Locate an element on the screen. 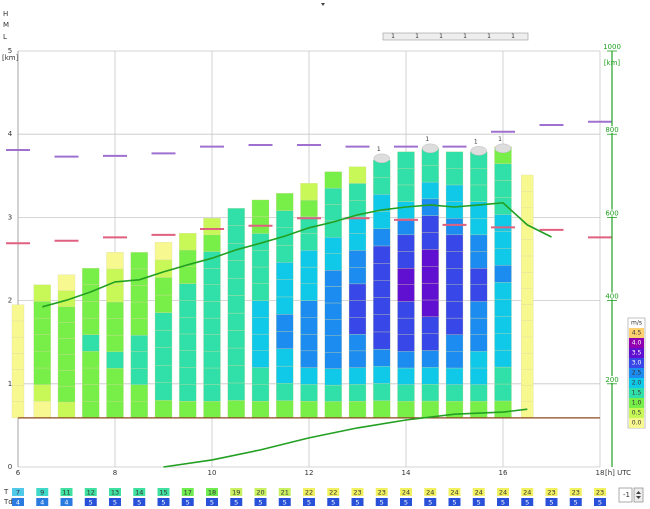 The height and width of the screenshot is (509, 650). spinner-input is located at coordinates (625, 495).